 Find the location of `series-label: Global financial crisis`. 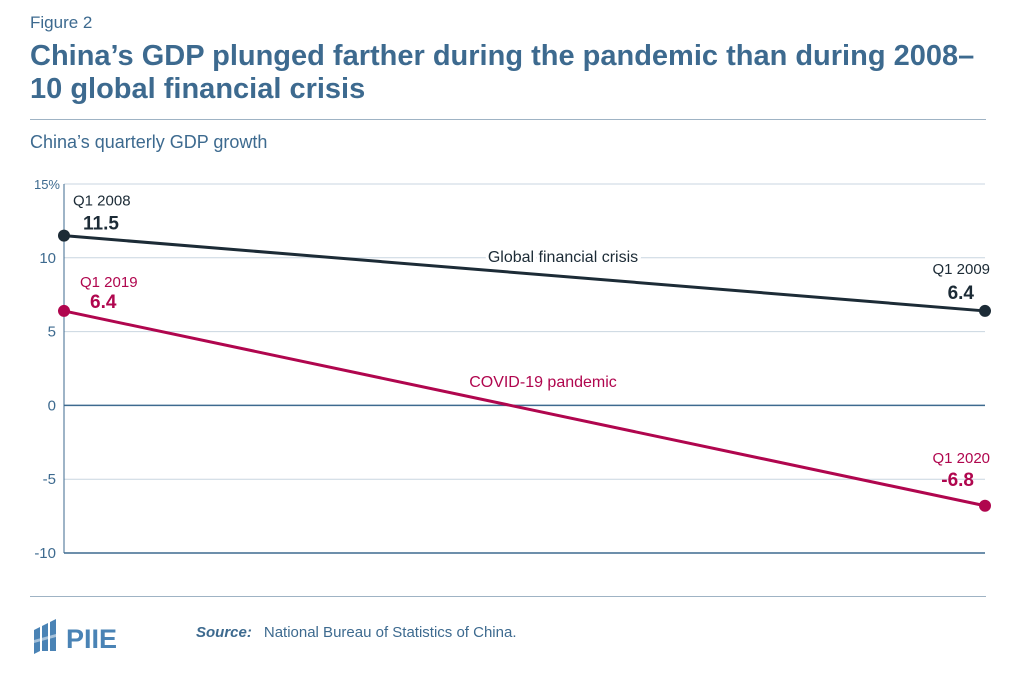

series-label: Global financial crisis is located at coordinates (563, 257).